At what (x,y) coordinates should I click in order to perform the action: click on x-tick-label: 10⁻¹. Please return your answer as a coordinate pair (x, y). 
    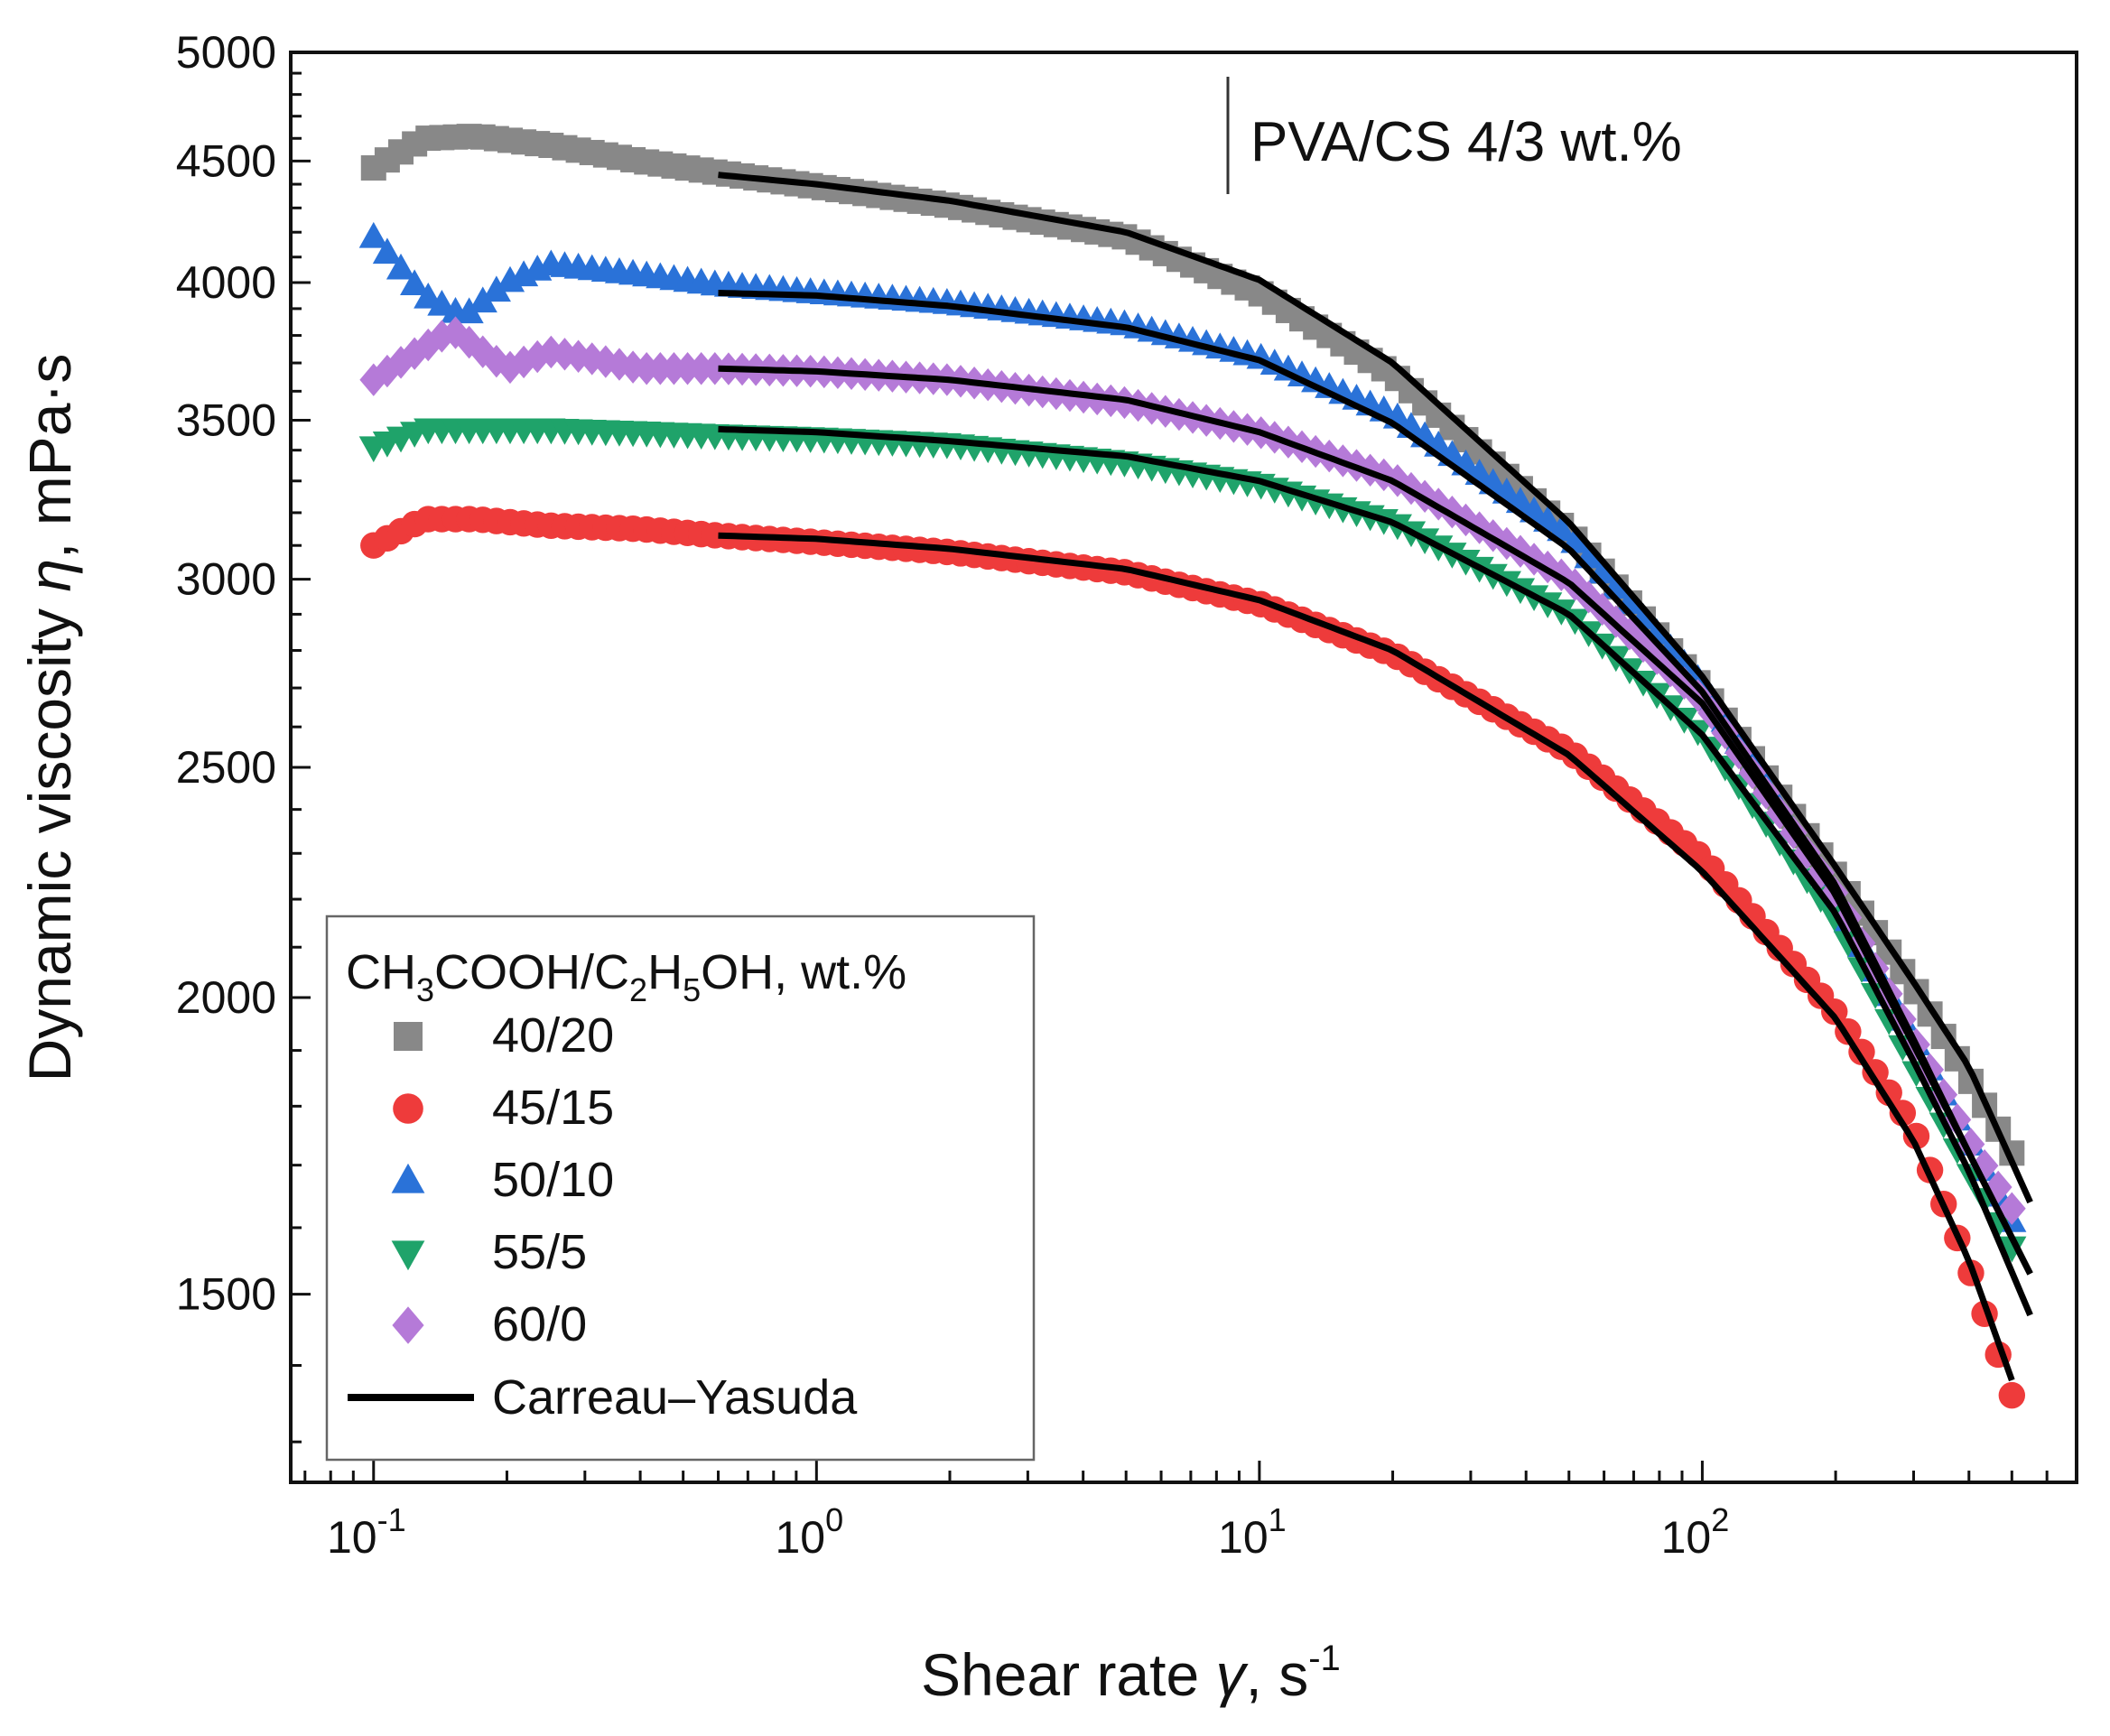
    Looking at the image, I should click on (366, 1532).